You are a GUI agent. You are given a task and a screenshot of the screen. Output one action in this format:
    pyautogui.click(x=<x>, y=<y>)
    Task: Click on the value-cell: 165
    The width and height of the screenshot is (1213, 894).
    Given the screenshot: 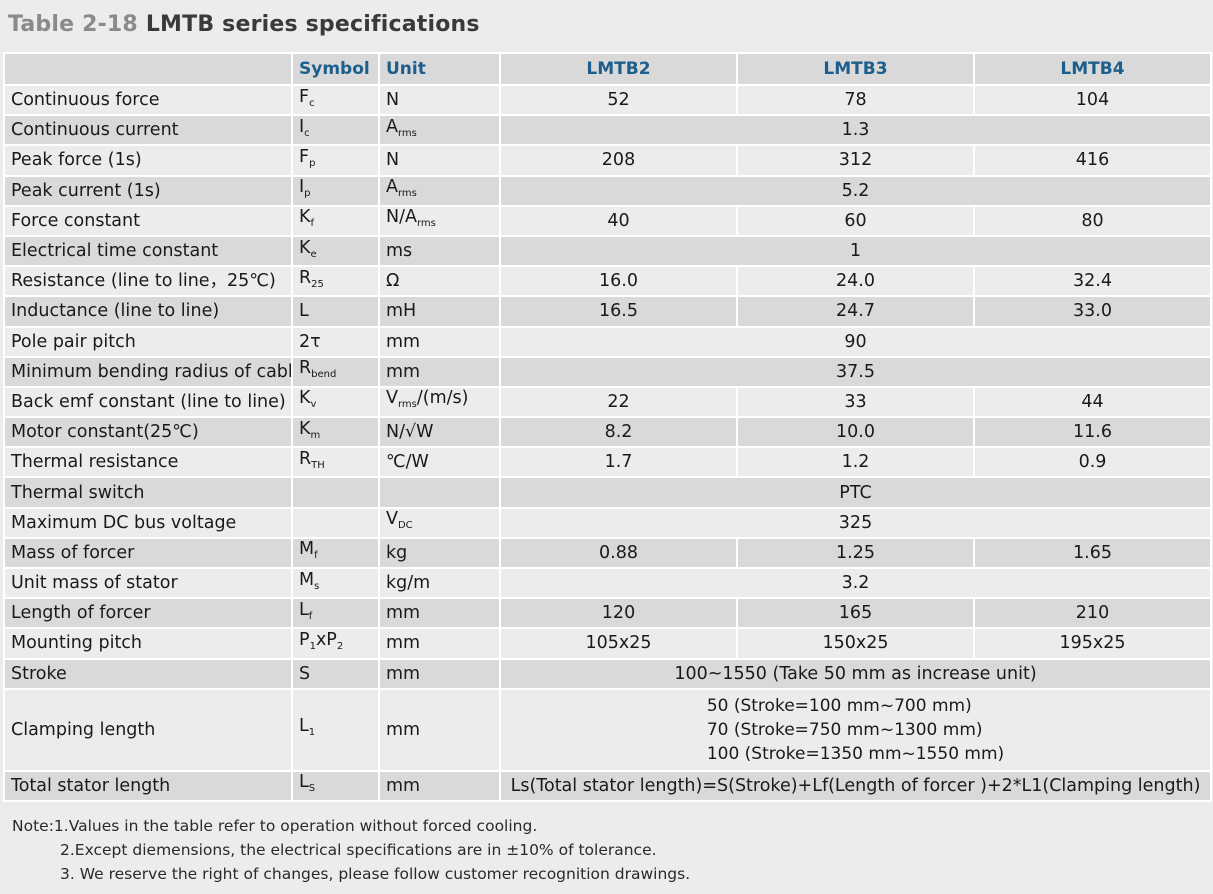 What is the action you would take?
    pyautogui.click(x=855, y=613)
    